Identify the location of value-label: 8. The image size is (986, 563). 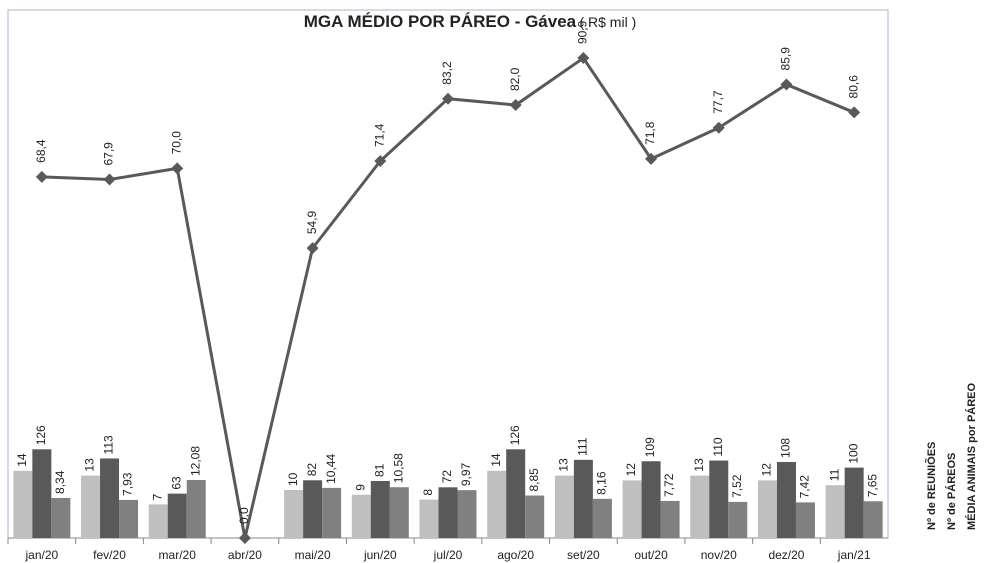
(428, 492).